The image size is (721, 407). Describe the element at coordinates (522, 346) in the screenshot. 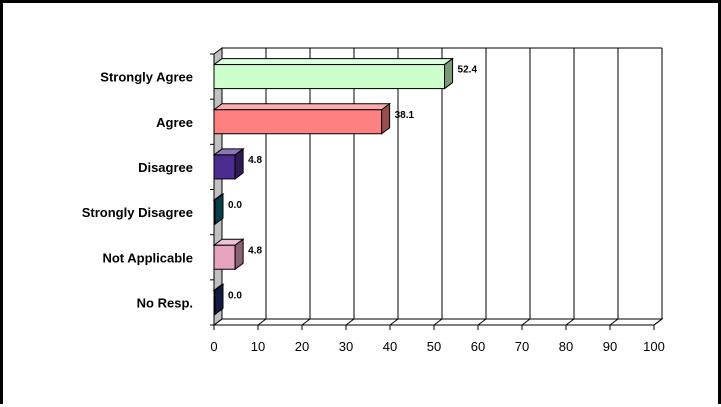

I see `x-tick-label: 70` at that location.